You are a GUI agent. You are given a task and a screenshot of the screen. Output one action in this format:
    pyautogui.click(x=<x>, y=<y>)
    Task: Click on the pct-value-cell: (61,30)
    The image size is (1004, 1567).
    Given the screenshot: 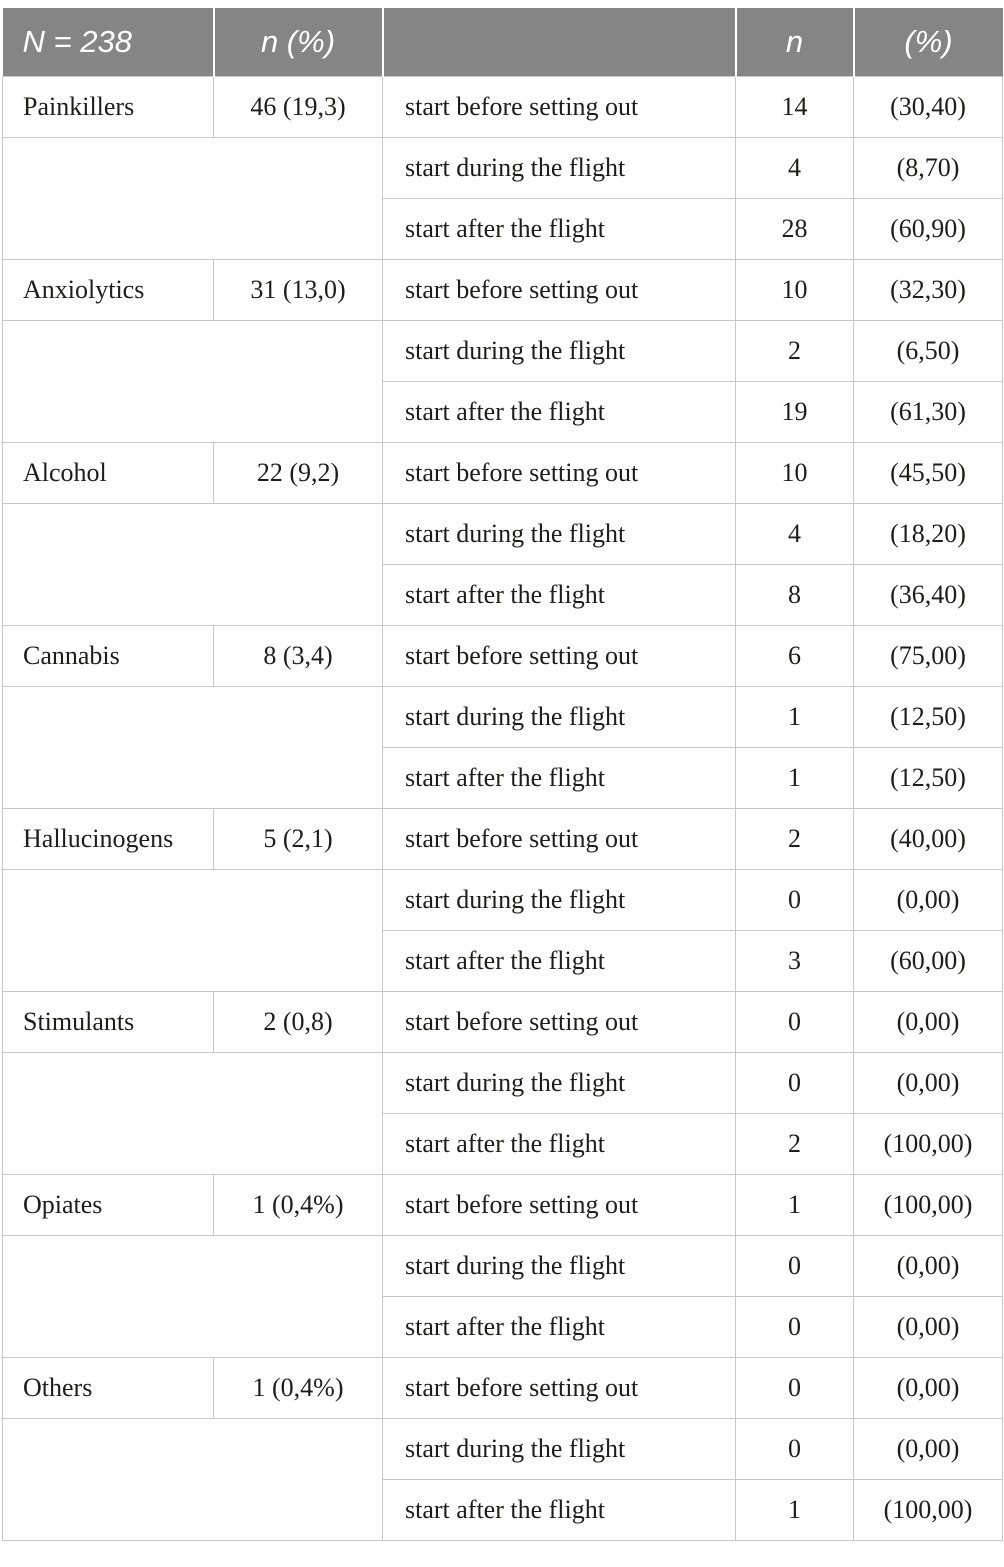 What is the action you would take?
    pyautogui.click(x=928, y=412)
    